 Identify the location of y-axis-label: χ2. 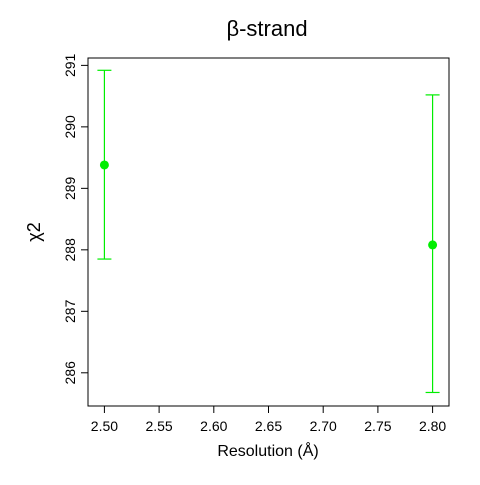
(34, 231).